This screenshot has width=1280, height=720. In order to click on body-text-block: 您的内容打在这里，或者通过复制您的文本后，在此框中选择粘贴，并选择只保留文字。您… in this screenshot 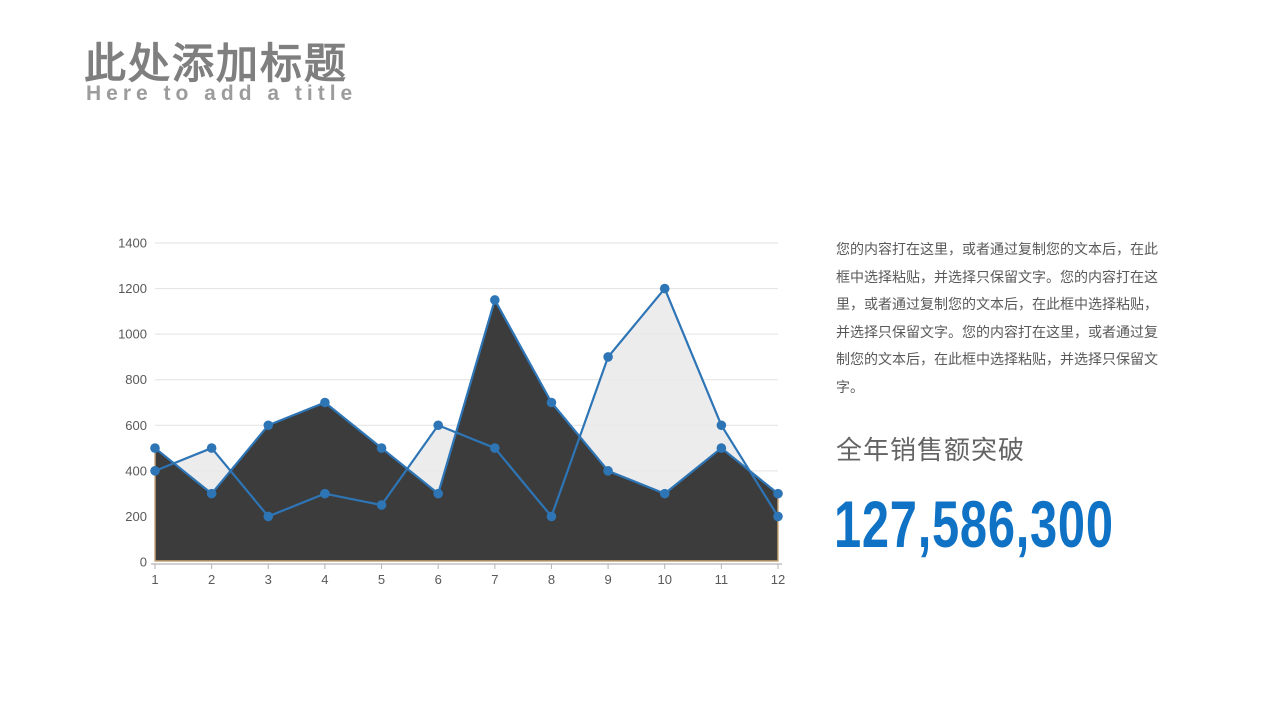, I will do `click(997, 318)`.